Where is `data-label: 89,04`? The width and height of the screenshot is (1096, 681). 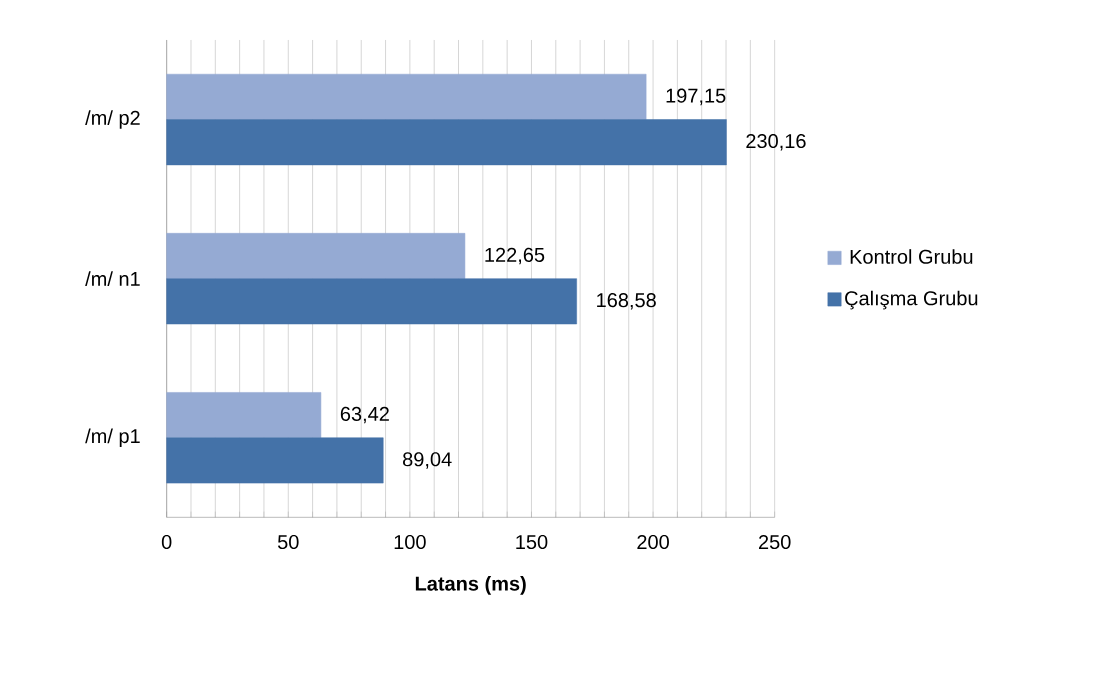
data-label: 89,04 is located at coordinates (427, 460).